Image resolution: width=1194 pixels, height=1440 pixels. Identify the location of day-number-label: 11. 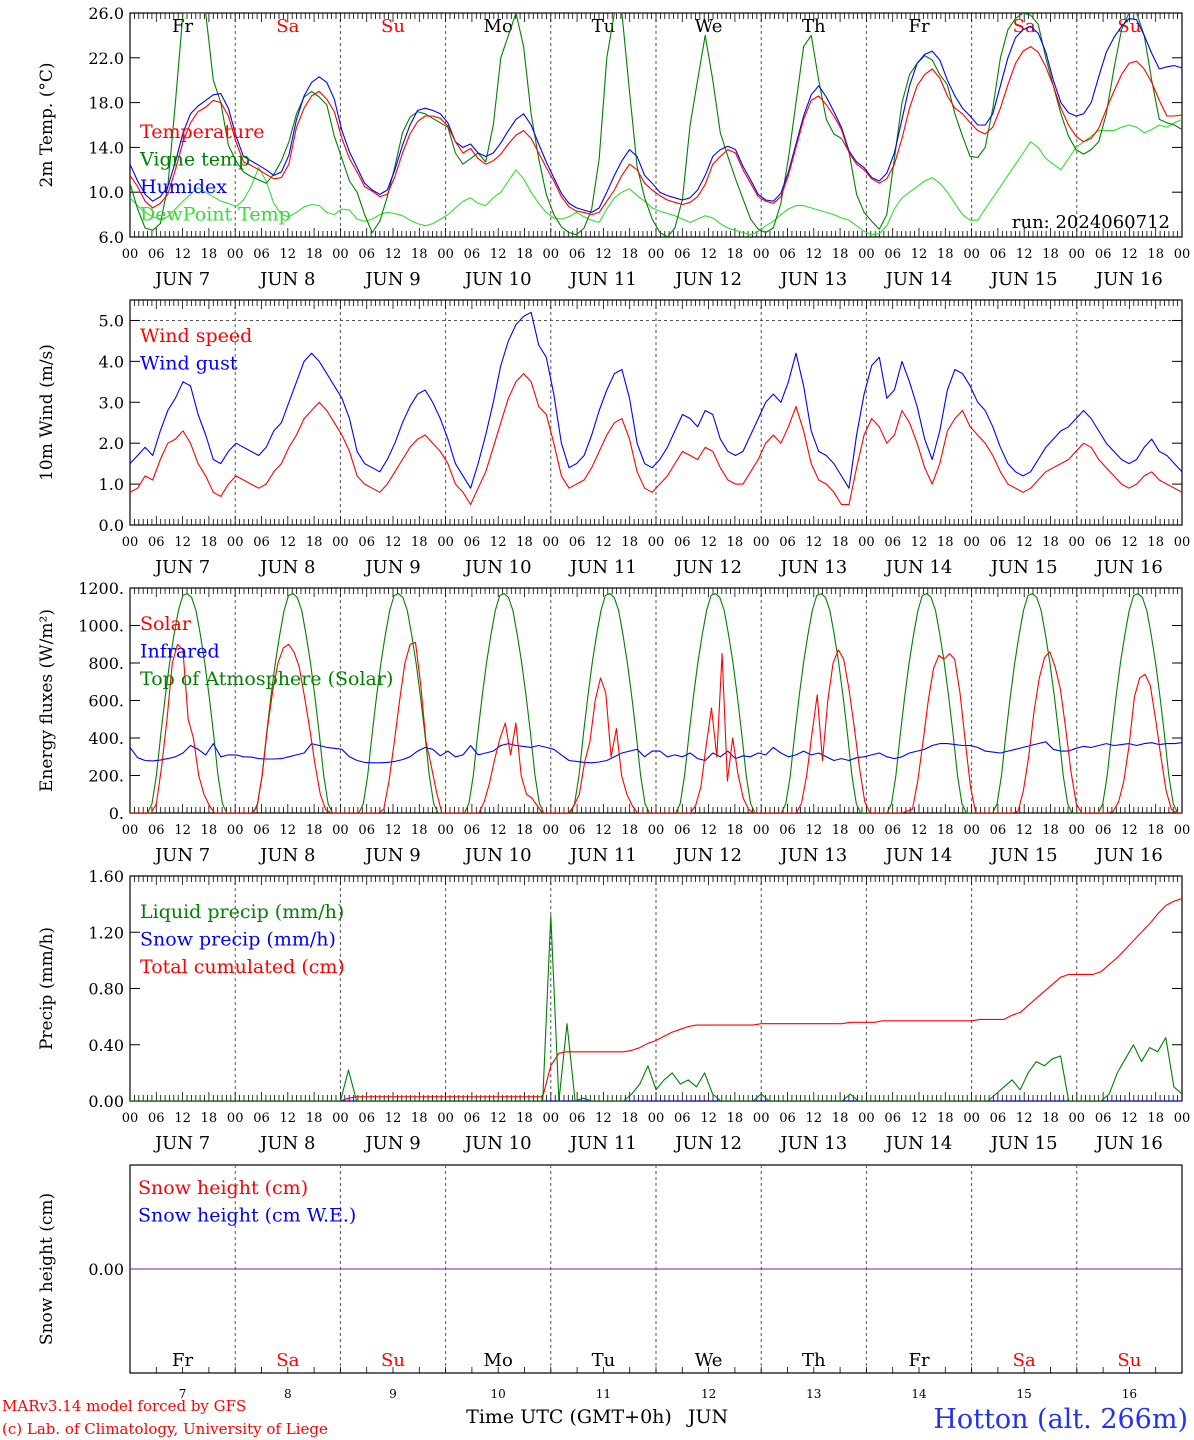
(603, 1394).